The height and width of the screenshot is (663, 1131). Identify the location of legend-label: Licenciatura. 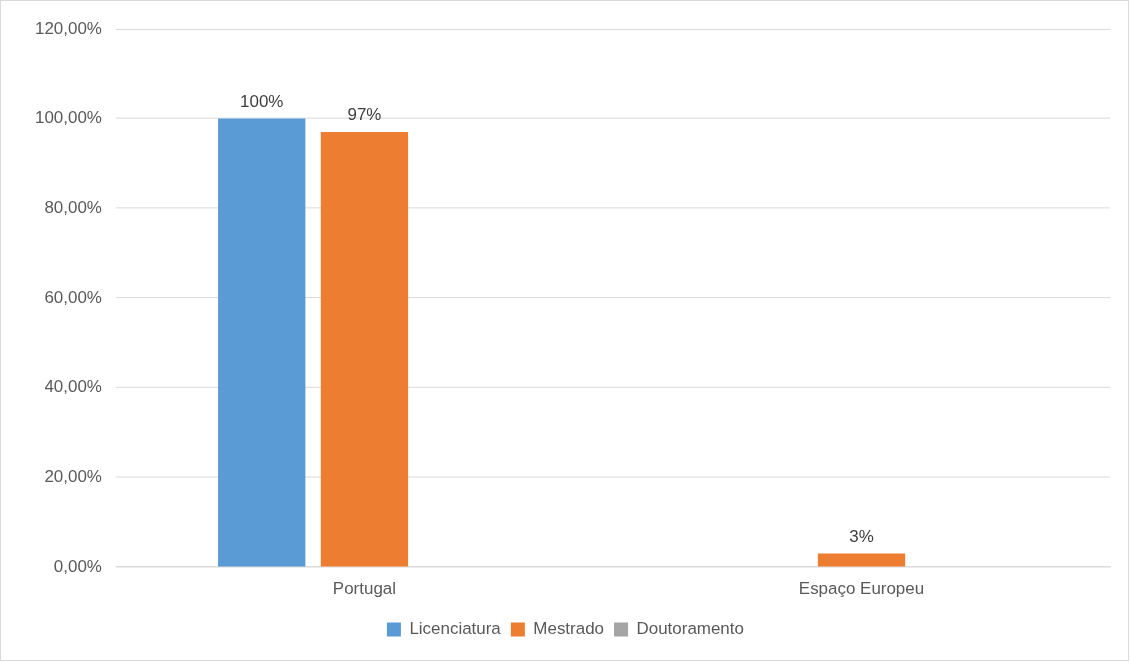
(455, 629).